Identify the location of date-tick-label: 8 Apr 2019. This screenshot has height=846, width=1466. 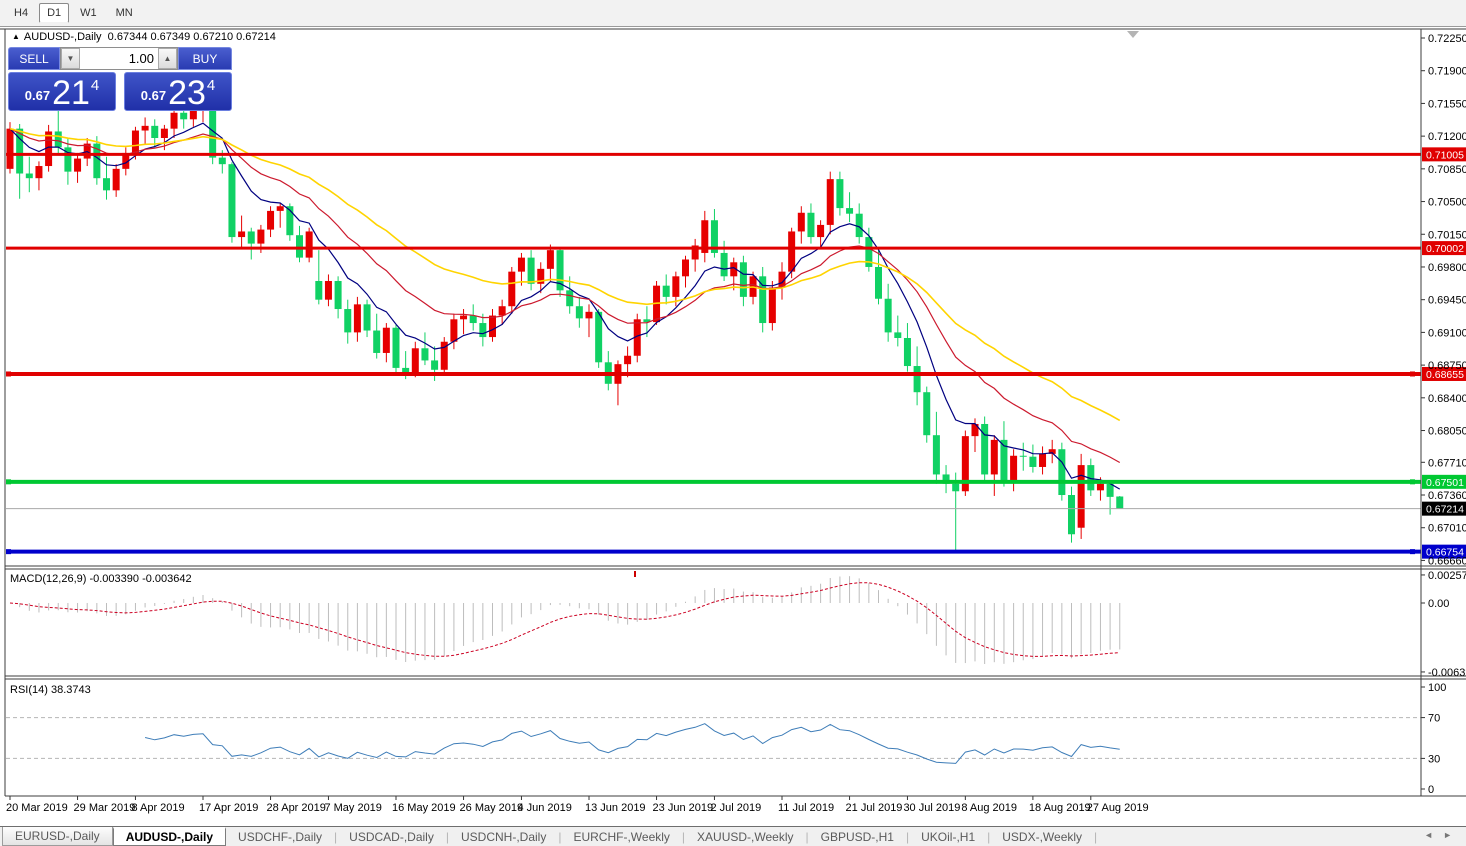
(157, 808).